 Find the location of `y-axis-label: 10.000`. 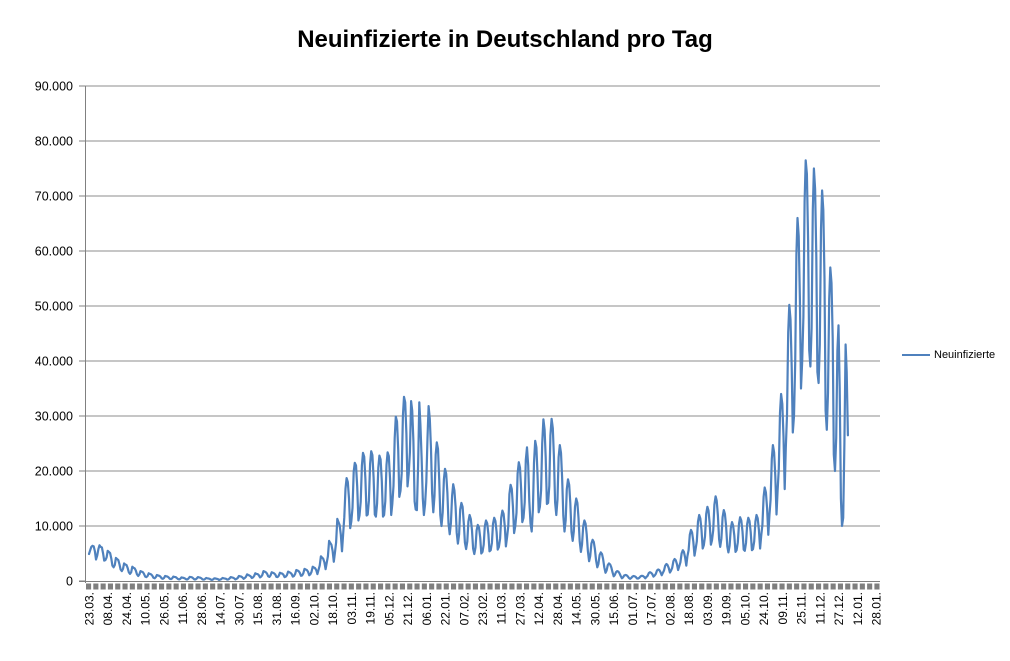

y-axis-label: 10.000 is located at coordinates (54, 527).